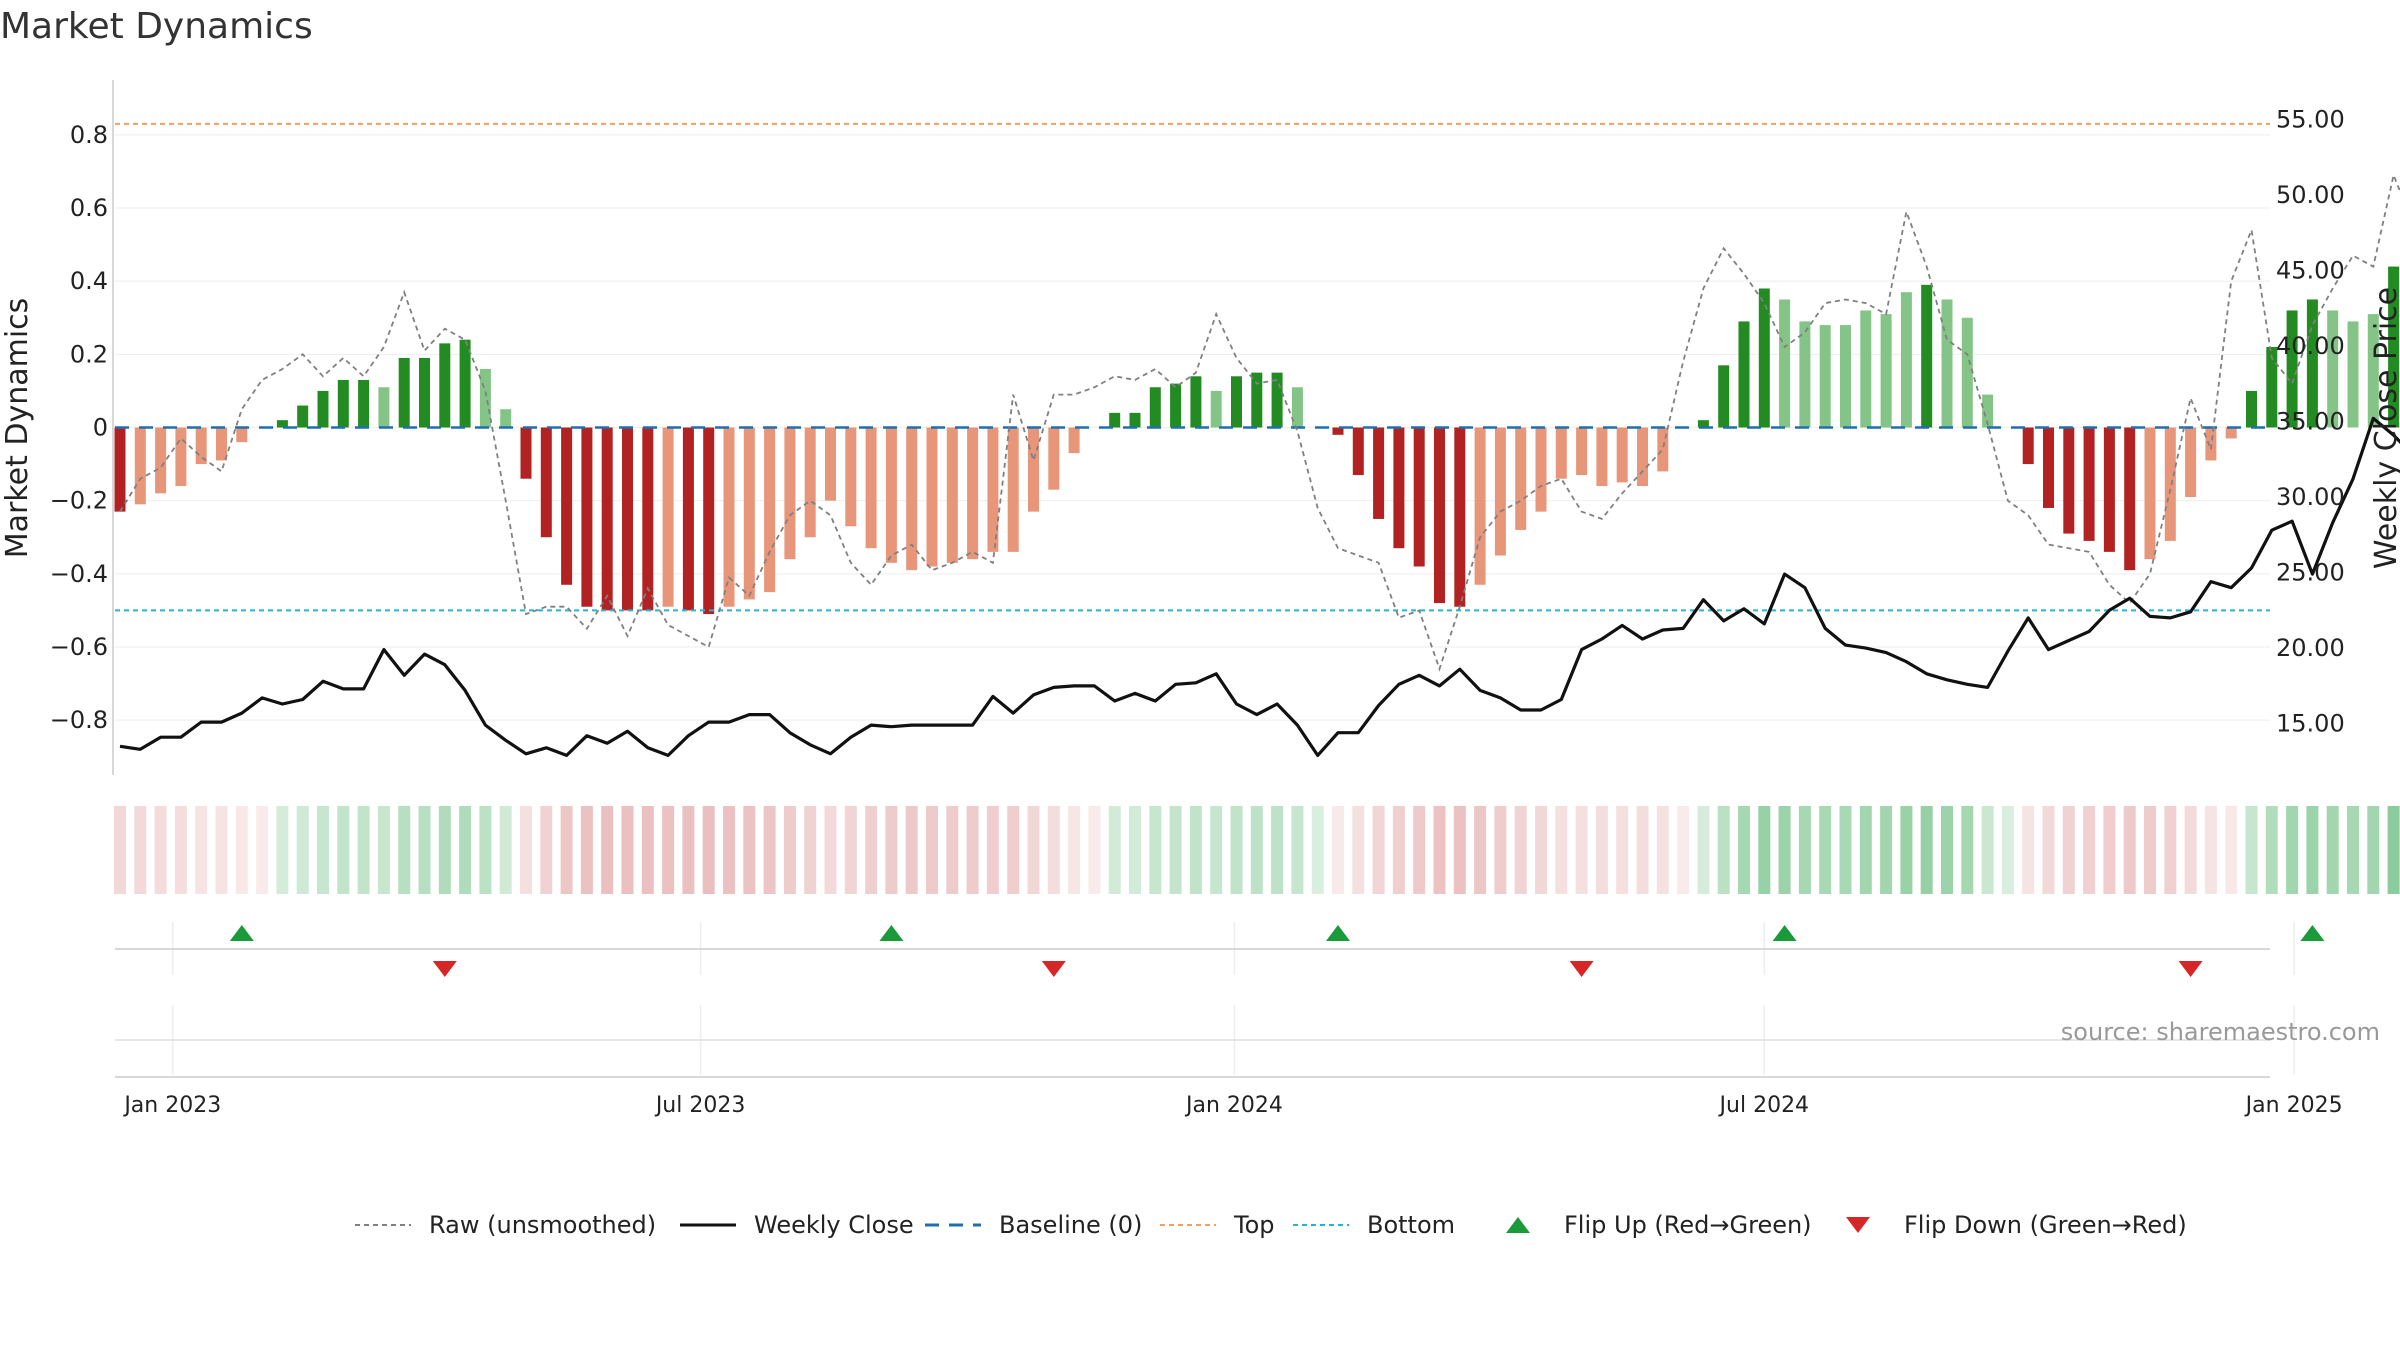  Describe the element at coordinates (89, 135) in the screenshot. I see `left-tick-label-0: 0.8` at that location.